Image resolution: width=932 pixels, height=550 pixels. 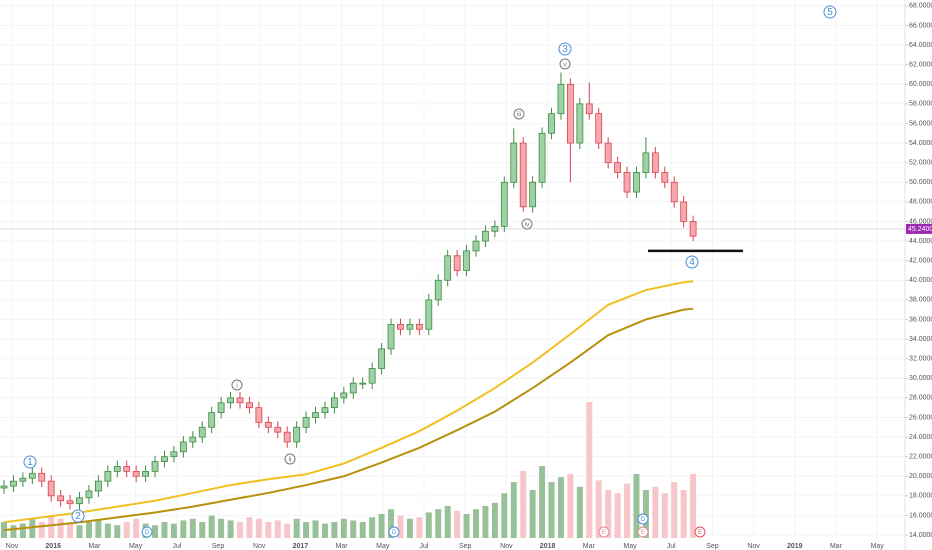 What do you see at coordinates (920, 229) in the screenshot?
I see `last-price-label: 45.2400` at bounding box center [920, 229].